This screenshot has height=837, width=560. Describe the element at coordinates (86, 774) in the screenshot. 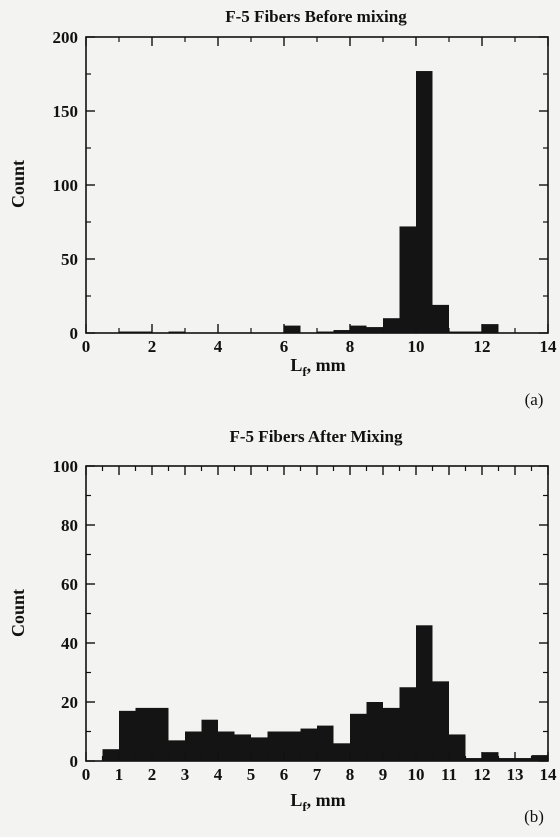

I see `chart-b-xtick-label-0: 0` at that location.